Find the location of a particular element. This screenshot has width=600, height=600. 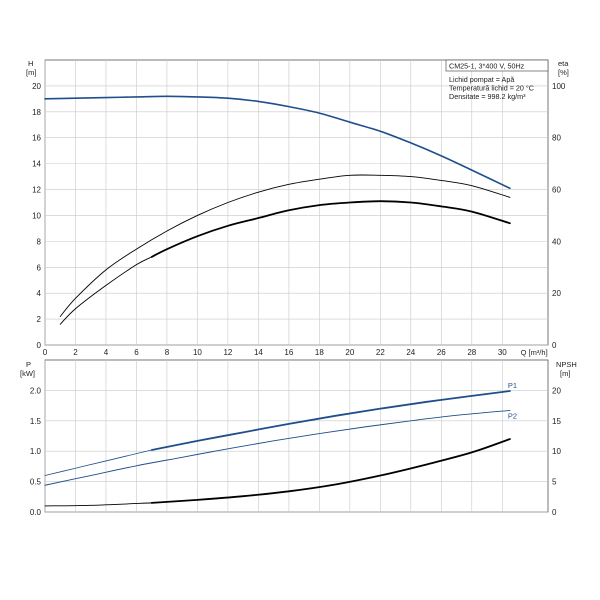

top-right-tick-label: 60 is located at coordinates (556, 190).